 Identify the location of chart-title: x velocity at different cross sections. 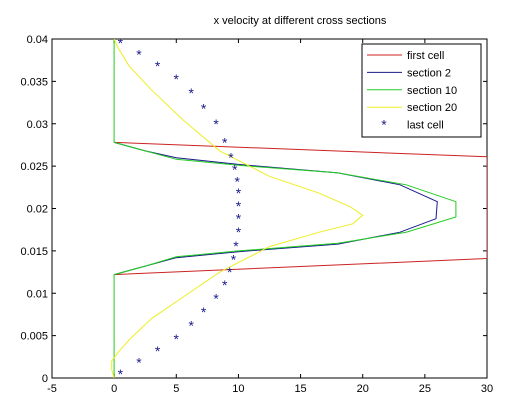
(300, 21).